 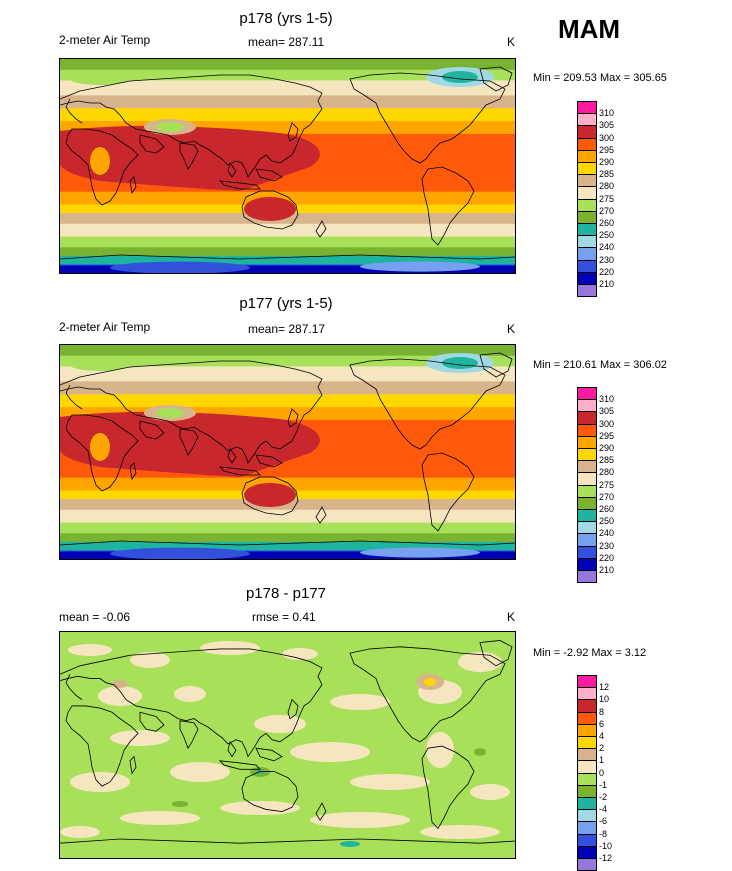 I want to click on legend-tick-label: 4, so click(x=602, y=736).